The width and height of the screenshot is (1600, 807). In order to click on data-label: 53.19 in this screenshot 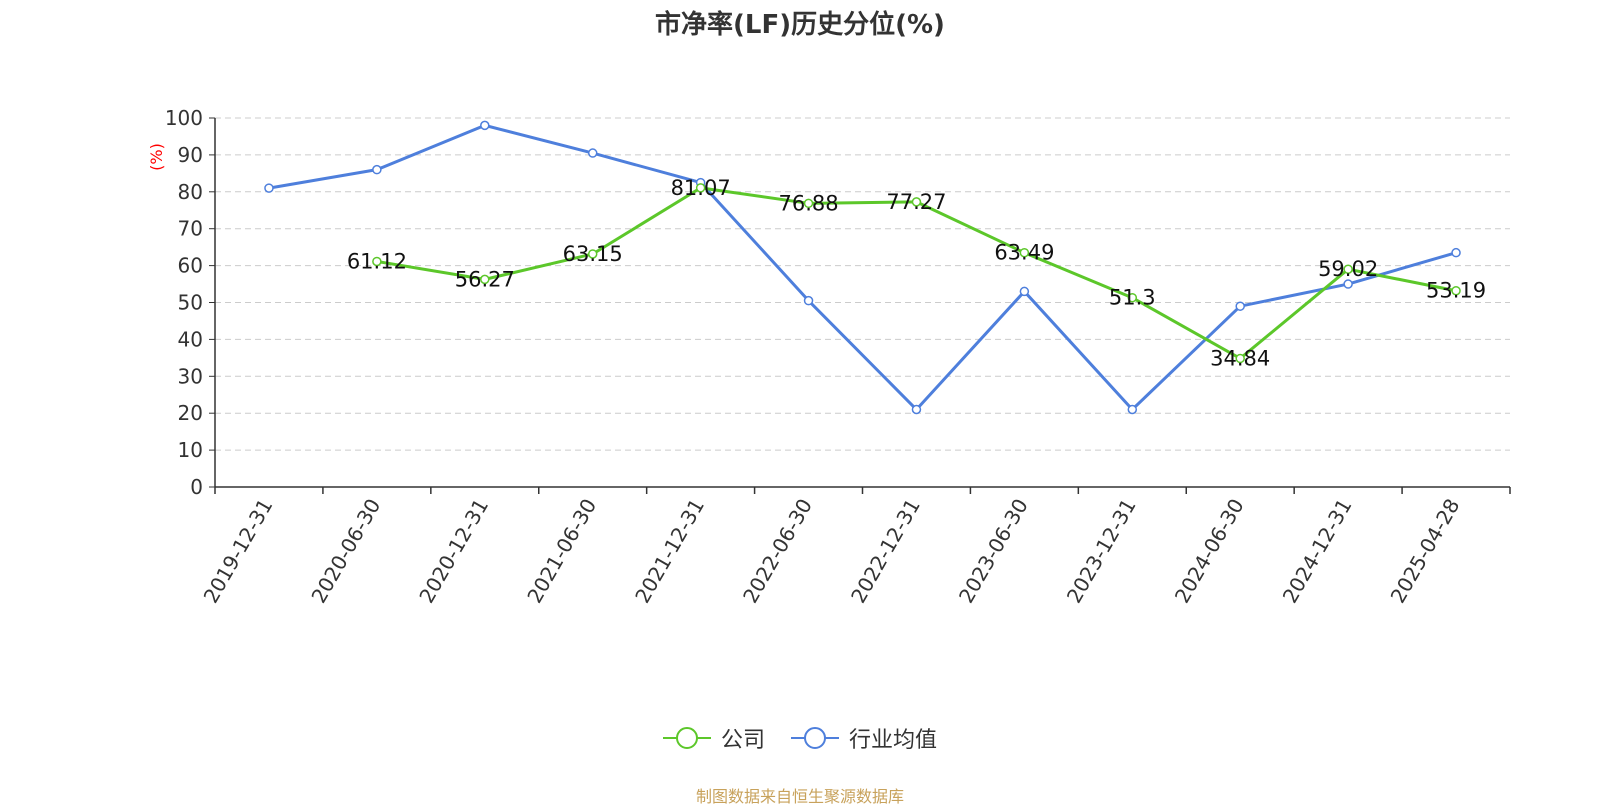, I will do `click(1456, 291)`.